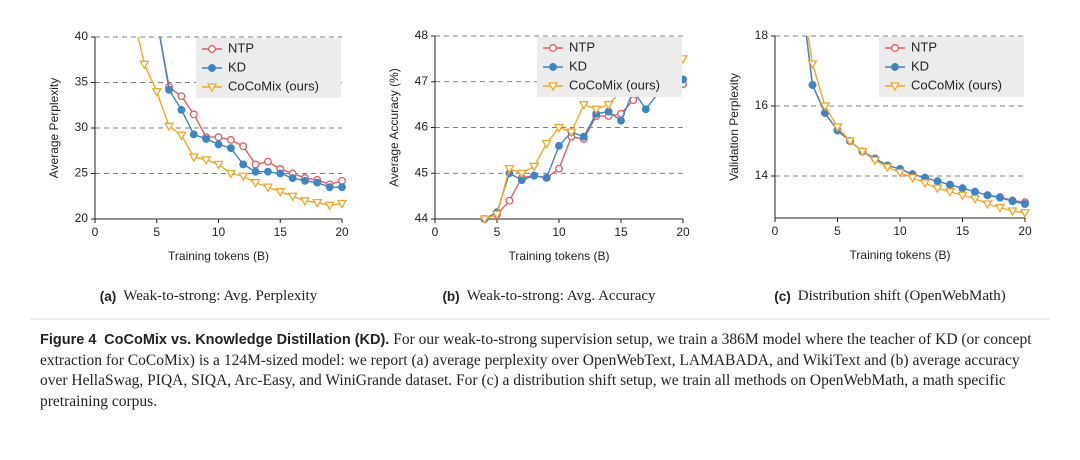 The height and width of the screenshot is (460, 1080). What do you see at coordinates (900, 255) in the screenshot?
I see `x-axis-label: Training tokens (B)` at bounding box center [900, 255].